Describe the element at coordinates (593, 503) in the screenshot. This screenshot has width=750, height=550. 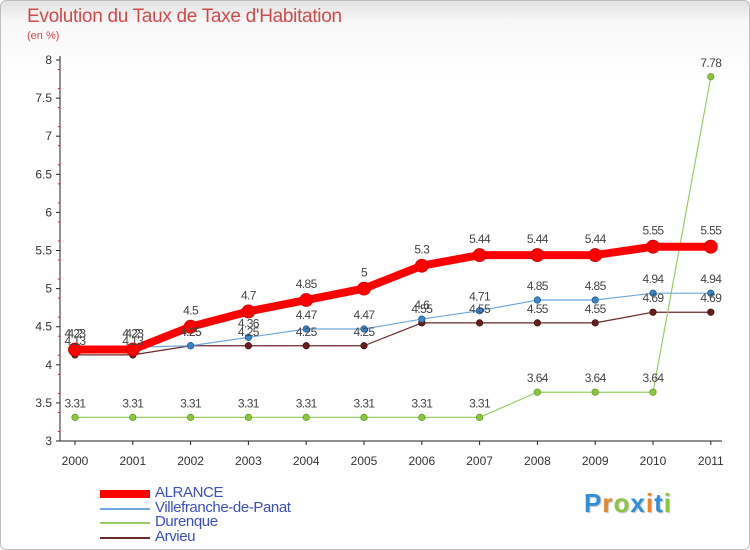
I see `logo-letter: P` at that location.